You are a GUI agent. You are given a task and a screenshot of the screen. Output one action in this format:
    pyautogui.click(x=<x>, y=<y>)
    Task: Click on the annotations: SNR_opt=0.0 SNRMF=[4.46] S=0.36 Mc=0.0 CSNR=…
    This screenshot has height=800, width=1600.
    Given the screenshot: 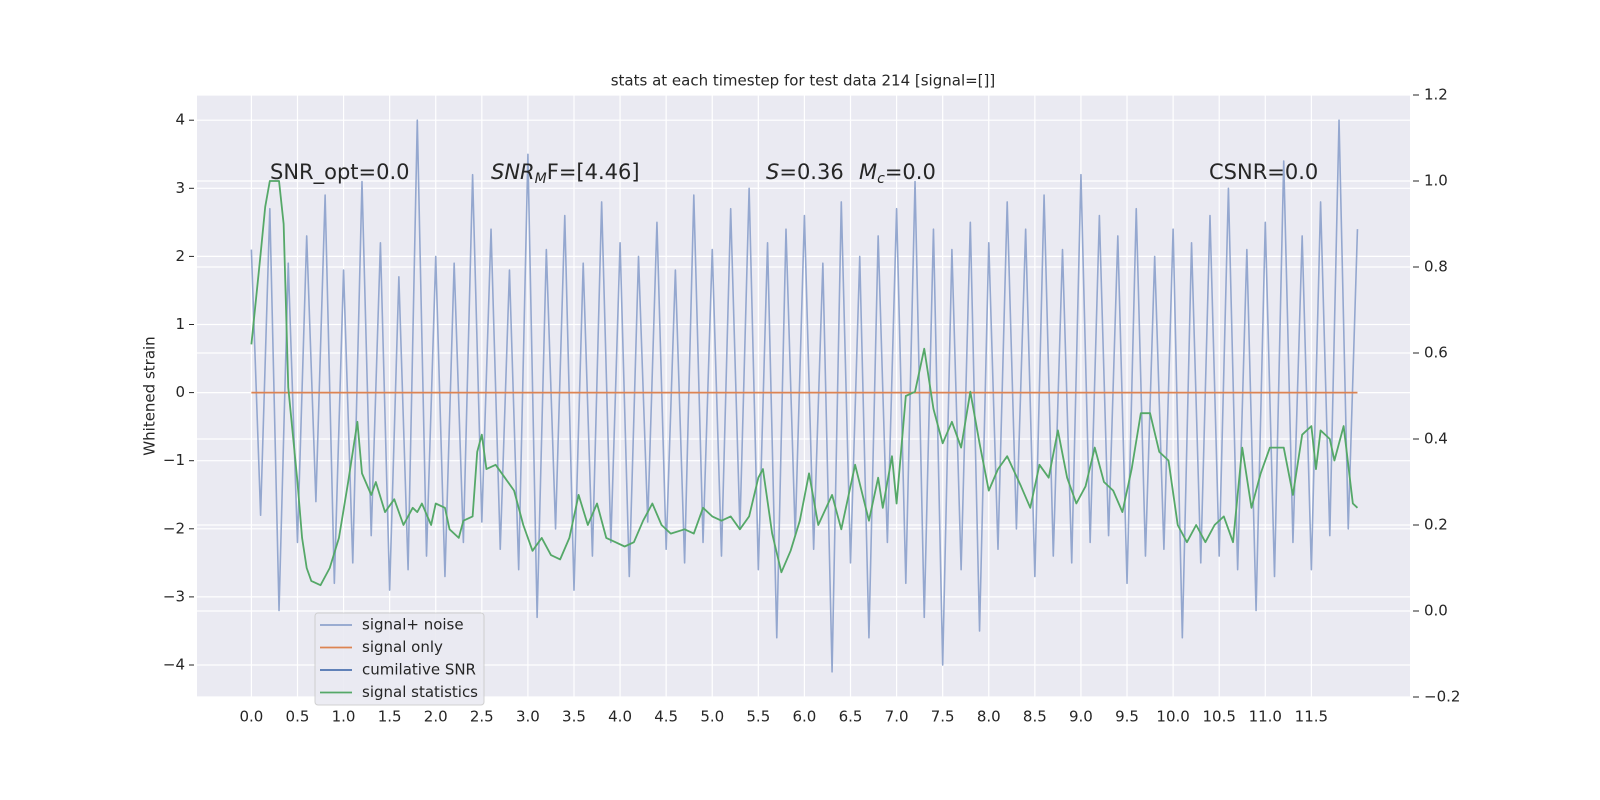 What is the action you would take?
    pyautogui.click(x=794, y=173)
    